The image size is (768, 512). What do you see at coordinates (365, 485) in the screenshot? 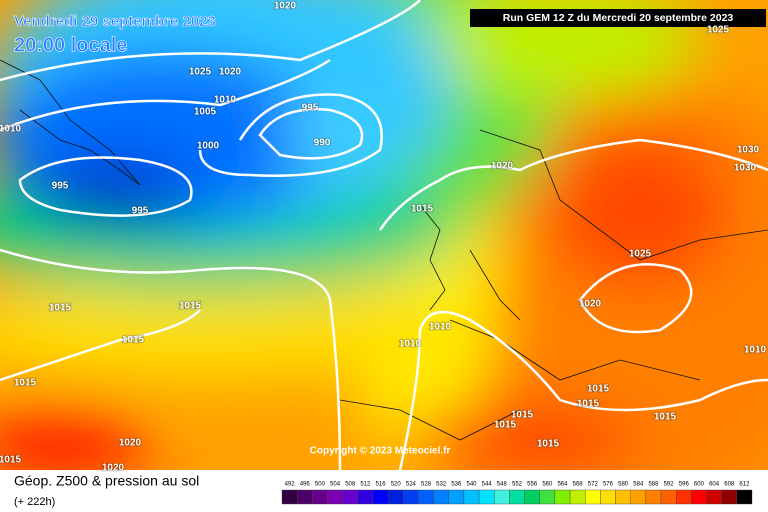
I see `scale-label: 512` at bounding box center [365, 485].